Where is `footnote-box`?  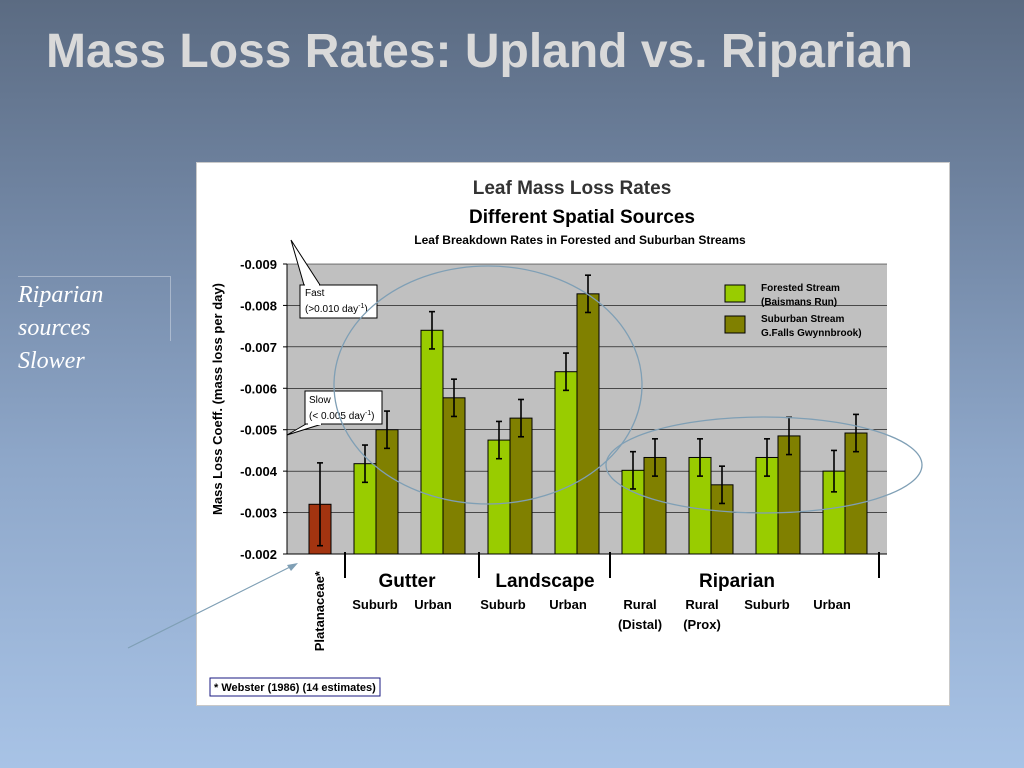
footnote-box is located at coordinates (295, 687).